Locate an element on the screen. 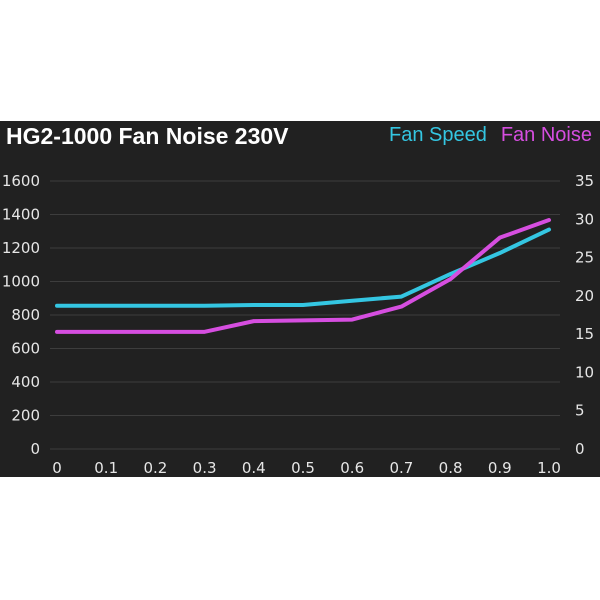  y-left-tick-label: 400 is located at coordinates (25, 382).